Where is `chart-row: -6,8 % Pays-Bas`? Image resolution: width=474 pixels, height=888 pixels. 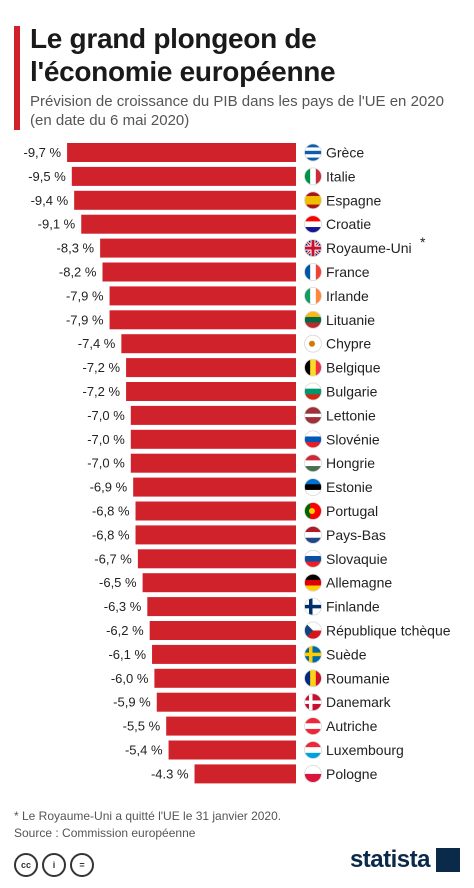 chart-row: -6,8 % Pays-Bas is located at coordinates (239, 535).